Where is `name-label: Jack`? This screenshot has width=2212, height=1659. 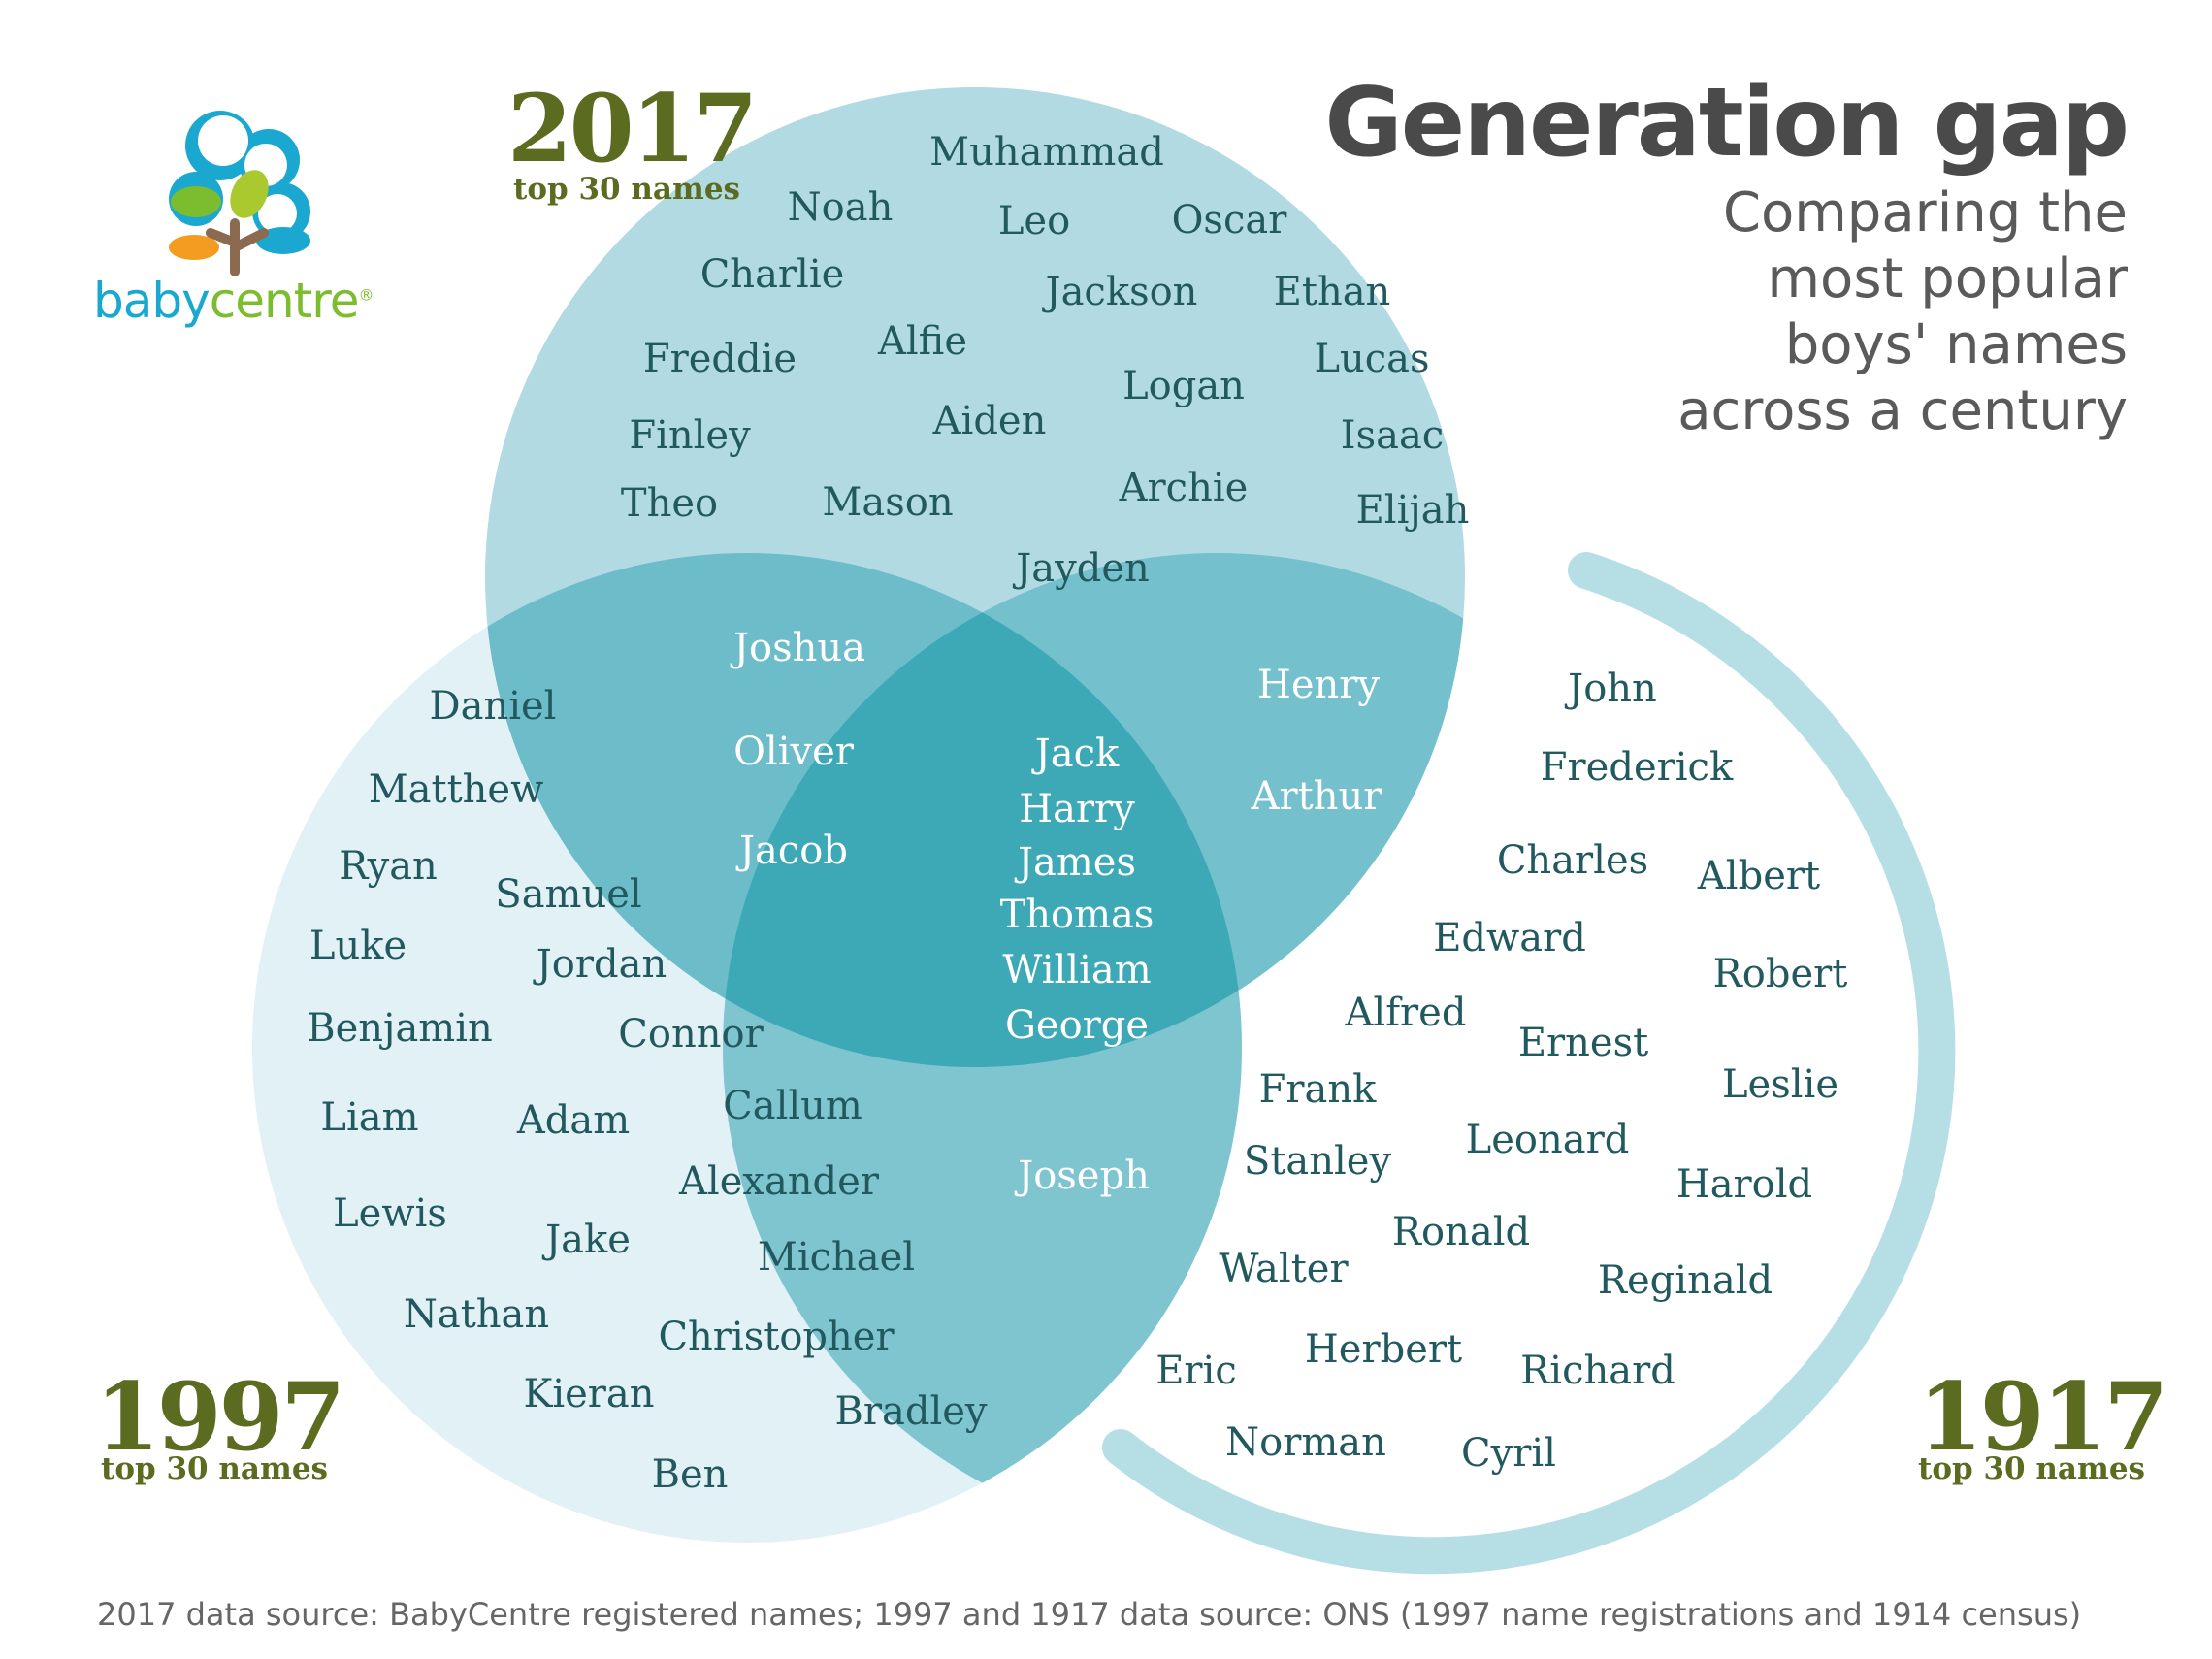
name-label: Jack is located at coordinates (1076, 754).